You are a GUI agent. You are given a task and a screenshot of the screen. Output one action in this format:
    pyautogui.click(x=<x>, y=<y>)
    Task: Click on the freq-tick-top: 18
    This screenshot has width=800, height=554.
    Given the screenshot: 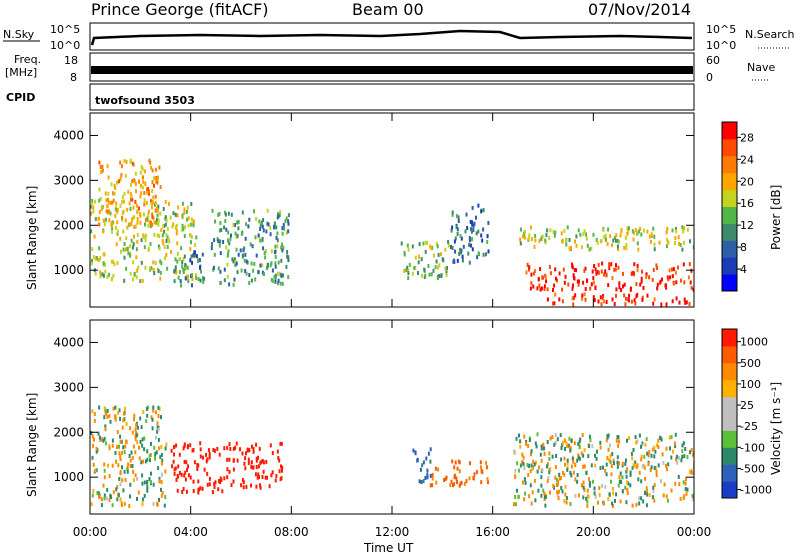 What is the action you would take?
    pyautogui.click(x=71, y=60)
    